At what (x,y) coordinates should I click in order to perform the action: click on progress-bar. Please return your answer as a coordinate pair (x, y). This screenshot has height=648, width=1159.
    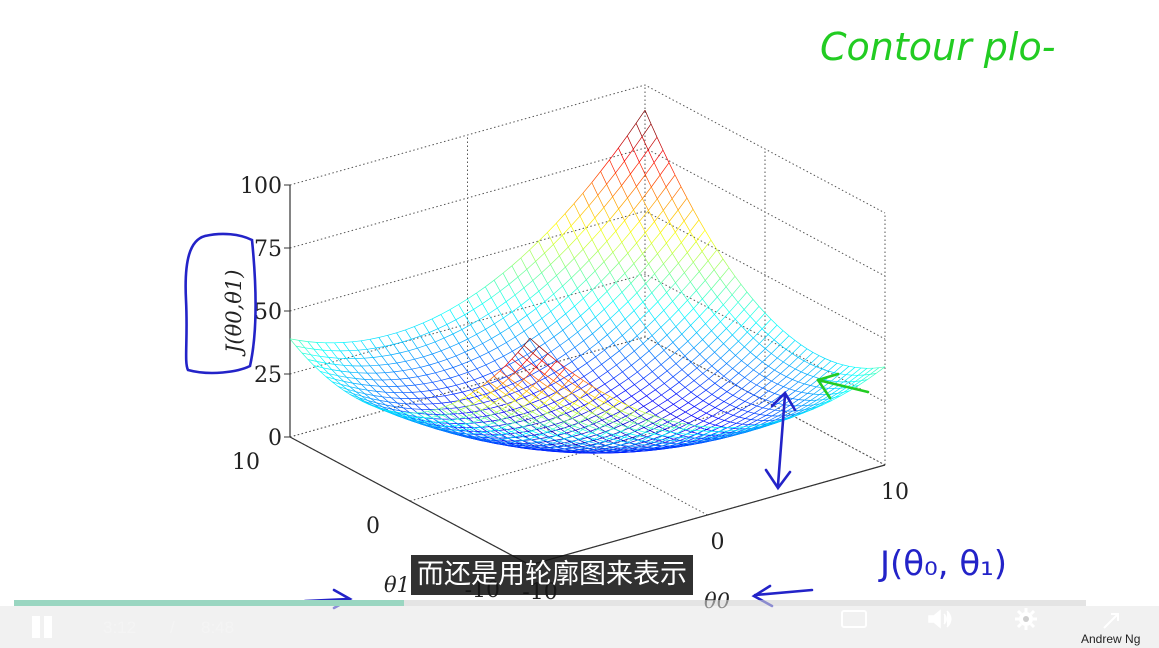
    Looking at the image, I should click on (550, 603).